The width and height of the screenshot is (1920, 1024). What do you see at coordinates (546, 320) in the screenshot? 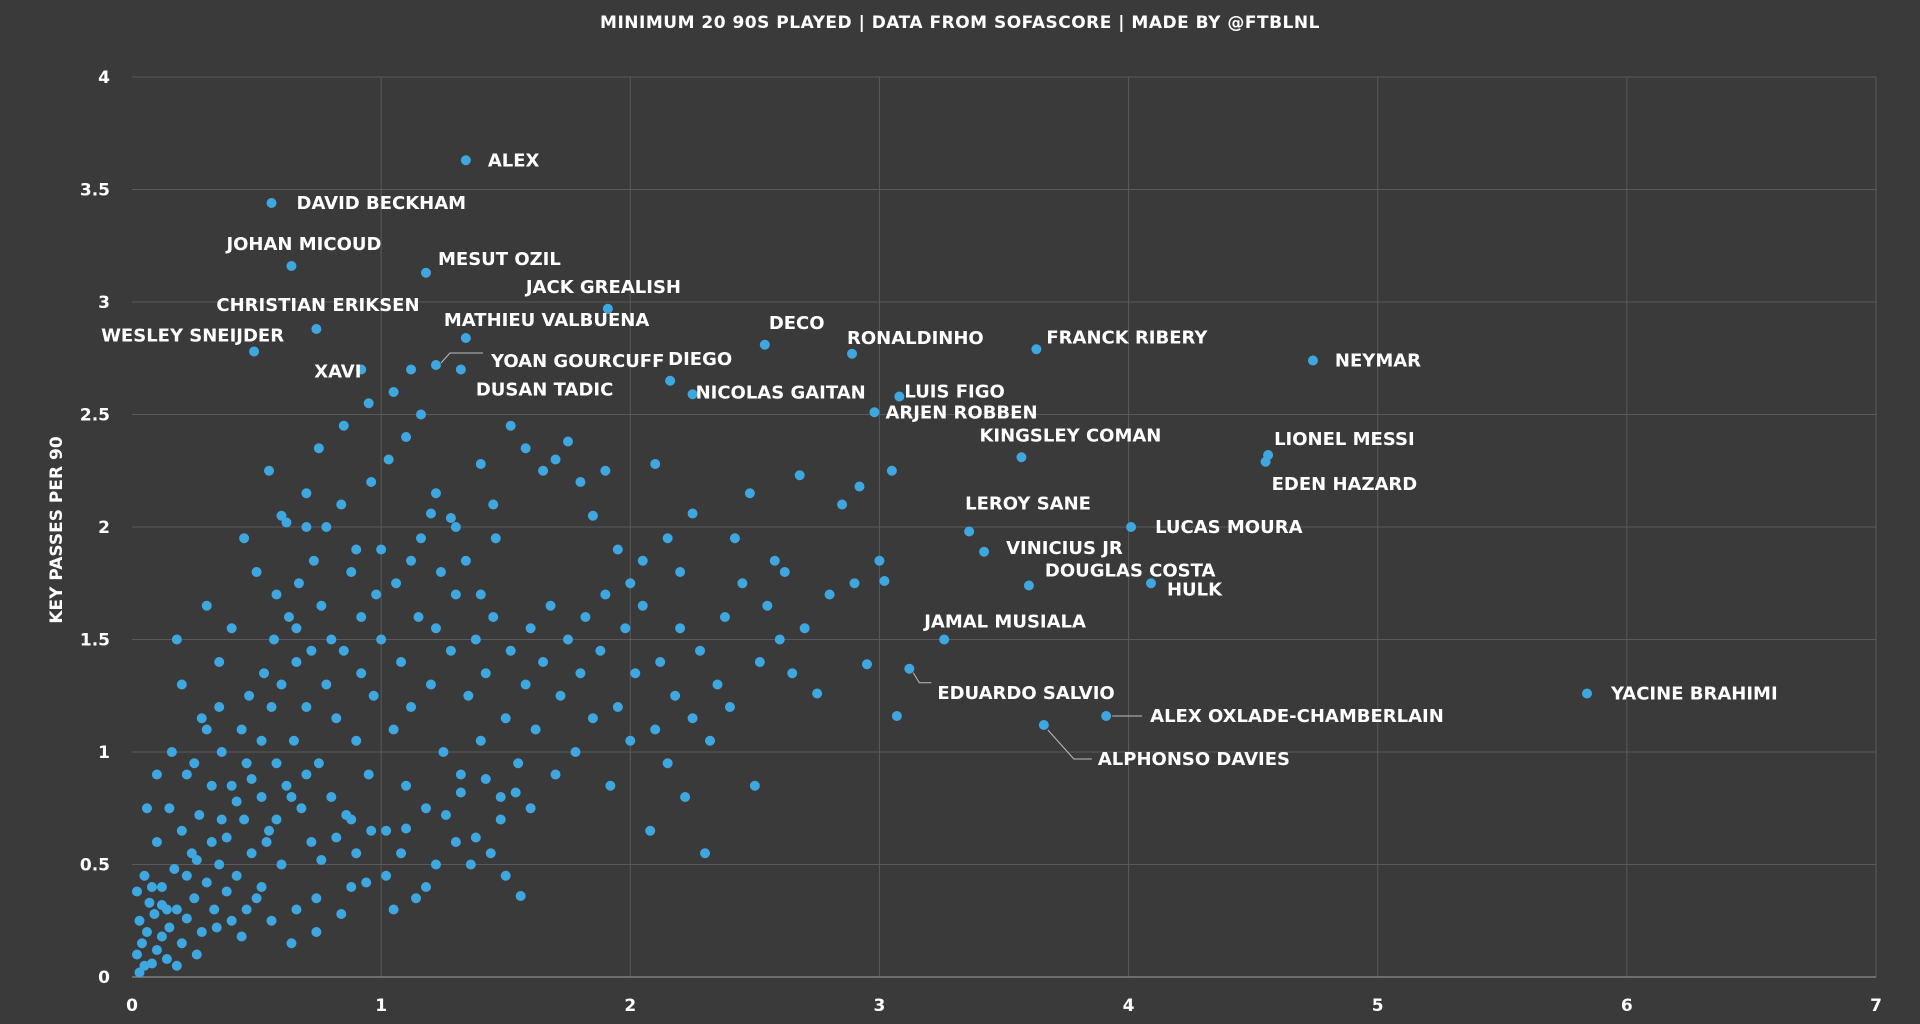
I see `point-label: MATHIEU VALBUENA` at bounding box center [546, 320].